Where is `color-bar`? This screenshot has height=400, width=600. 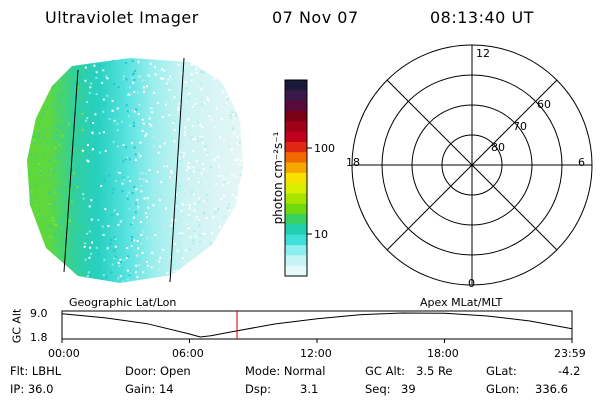 color-bar is located at coordinates (296, 178).